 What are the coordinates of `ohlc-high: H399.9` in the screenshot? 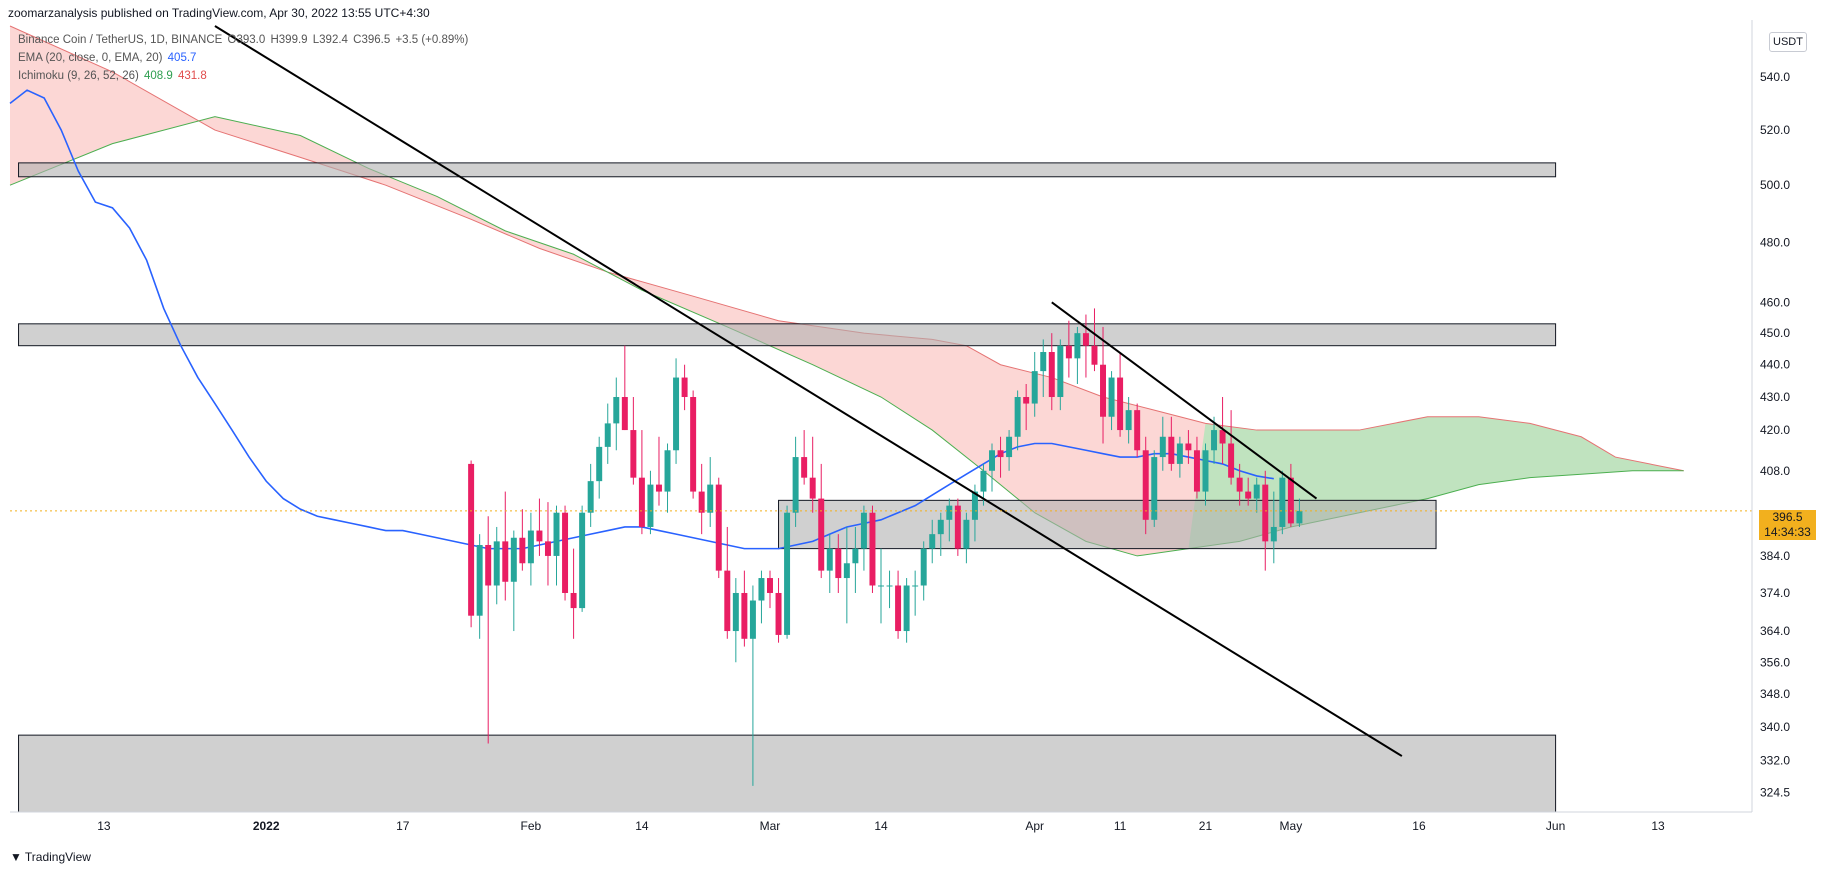 It's located at (289, 40).